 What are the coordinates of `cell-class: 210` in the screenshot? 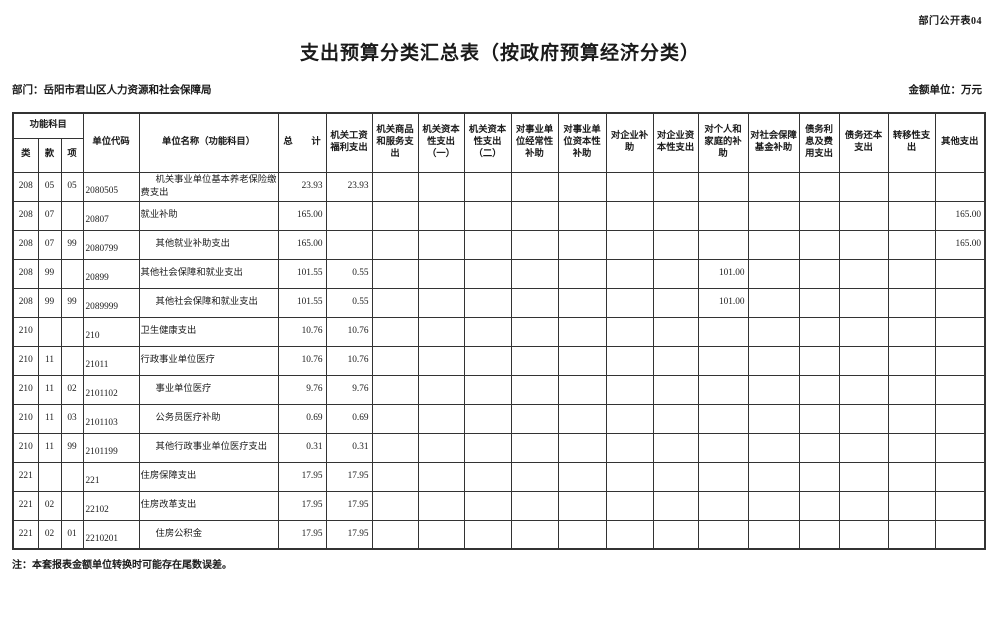 It's located at (25, 389).